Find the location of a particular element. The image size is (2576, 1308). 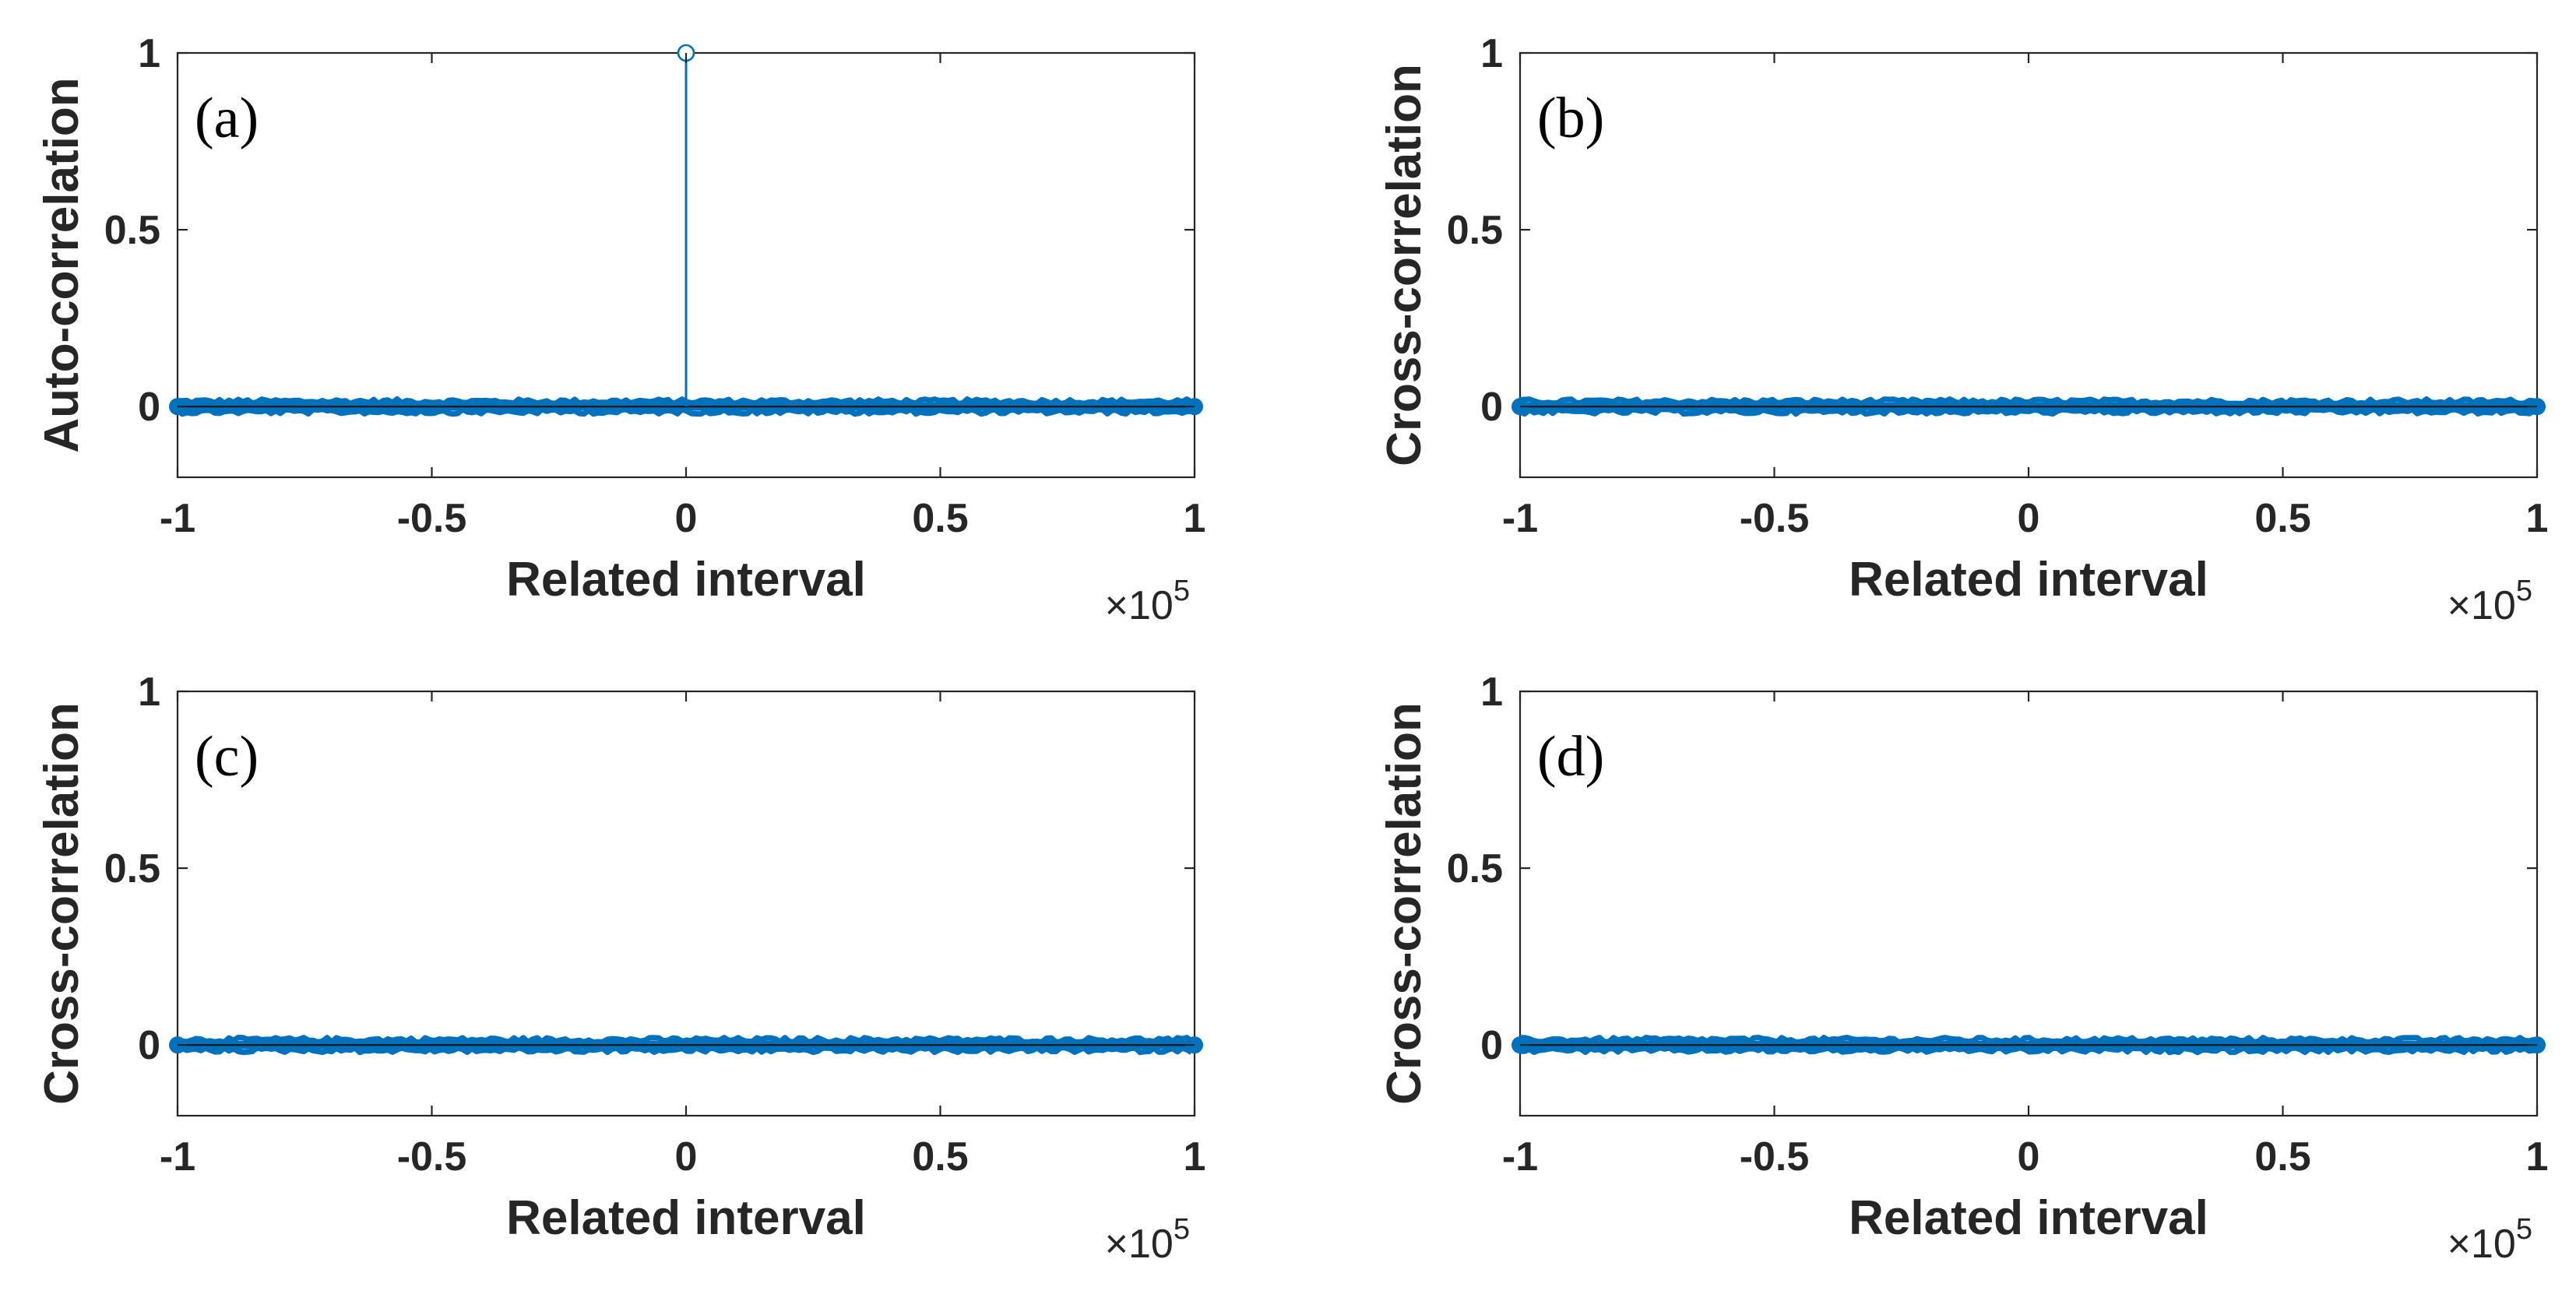

panel-label: (d) is located at coordinates (1570, 757).